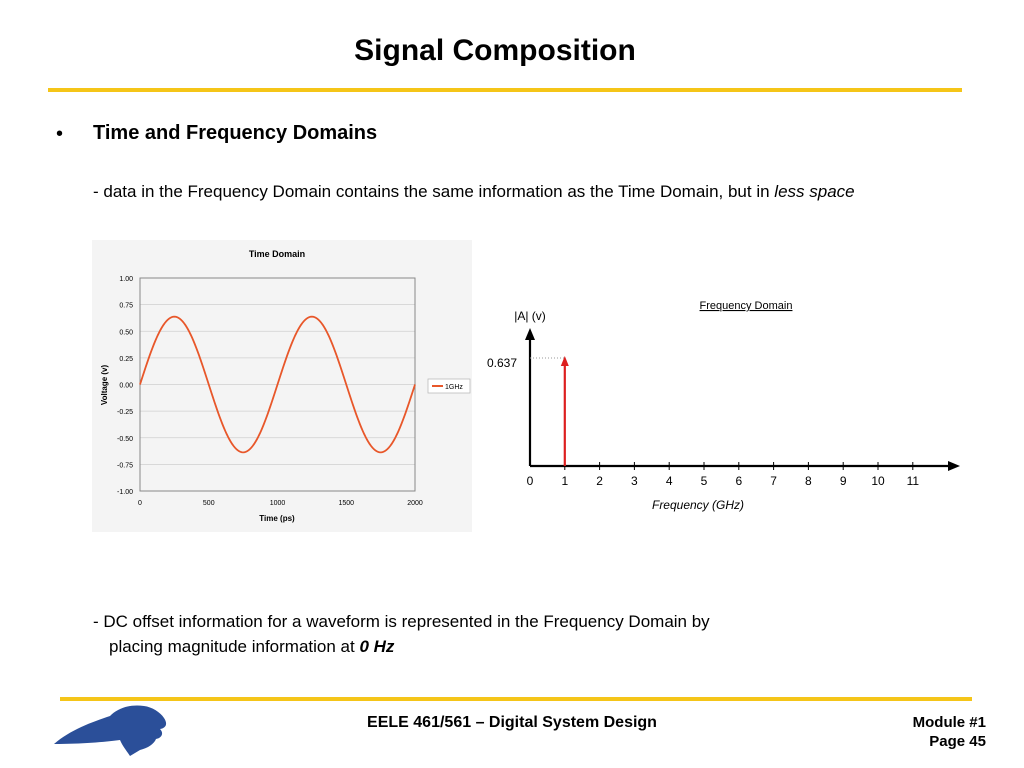 Image resolution: width=1024 pixels, height=768 pixels. I want to click on time-chart-legend-label: 1GHz, so click(454, 387).